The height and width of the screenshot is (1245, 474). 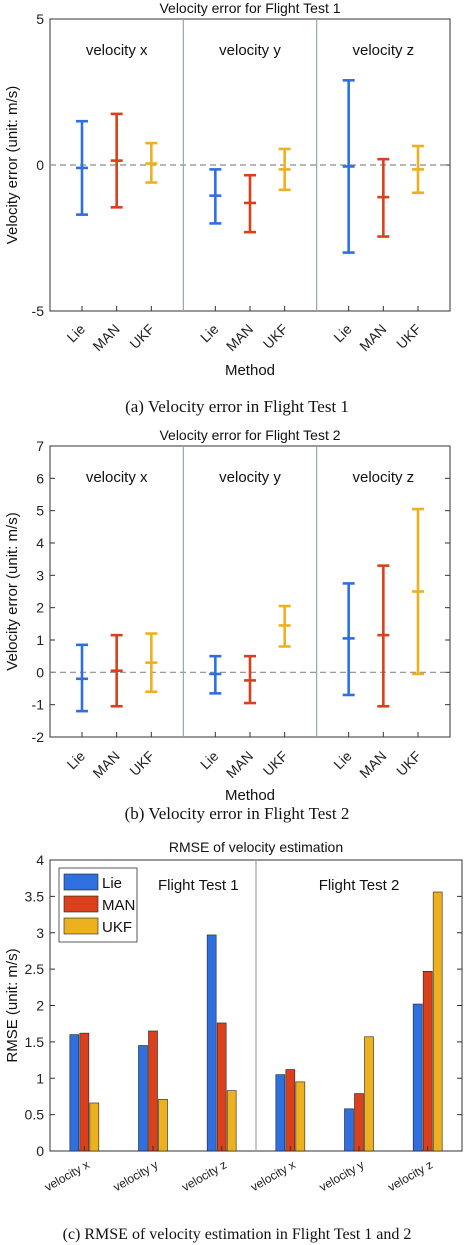 What do you see at coordinates (81, 926) in the screenshot?
I see `legend-swatch-ukf` at bounding box center [81, 926].